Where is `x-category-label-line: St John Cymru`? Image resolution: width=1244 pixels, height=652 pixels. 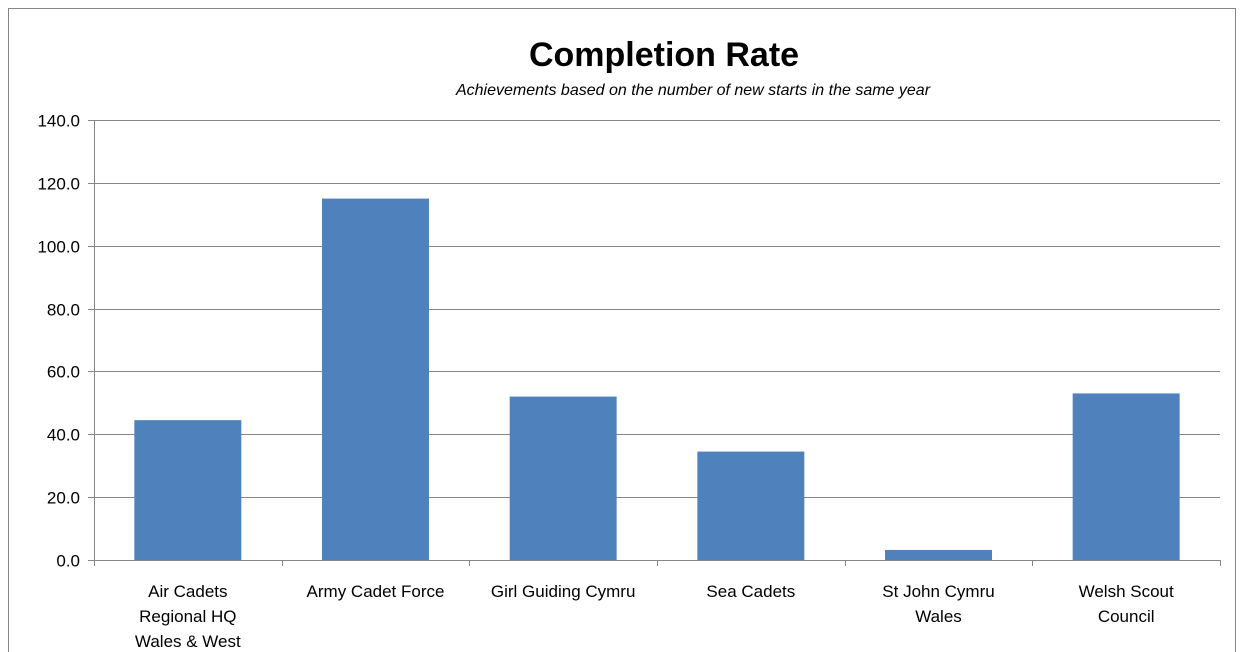 x-category-label-line: St John Cymru is located at coordinates (938, 591).